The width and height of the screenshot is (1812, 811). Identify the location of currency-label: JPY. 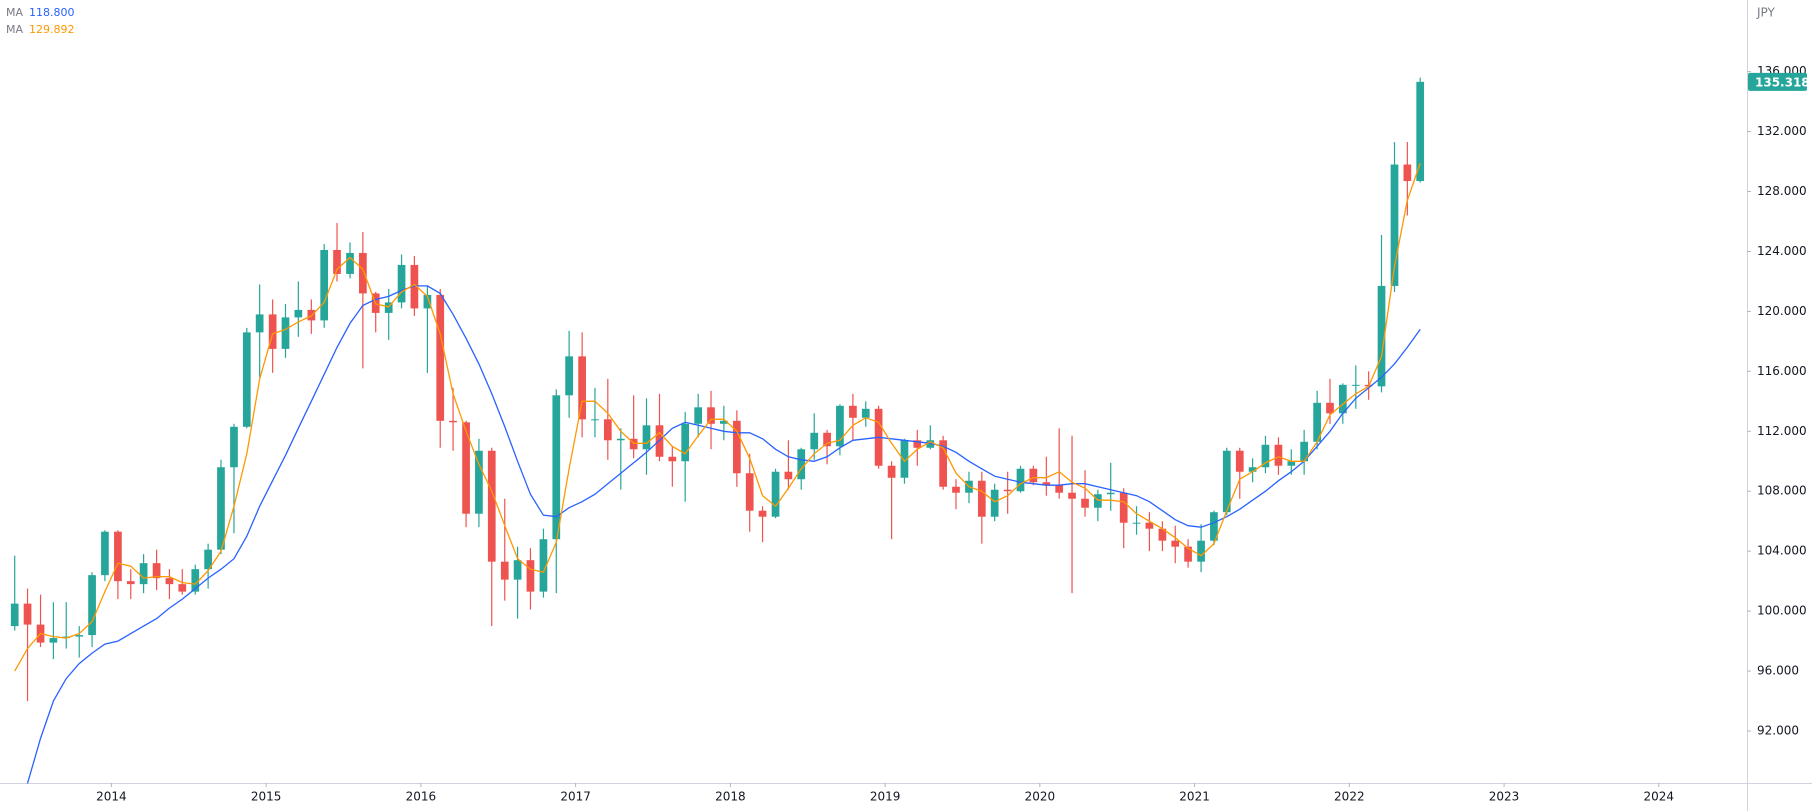
(1766, 13).